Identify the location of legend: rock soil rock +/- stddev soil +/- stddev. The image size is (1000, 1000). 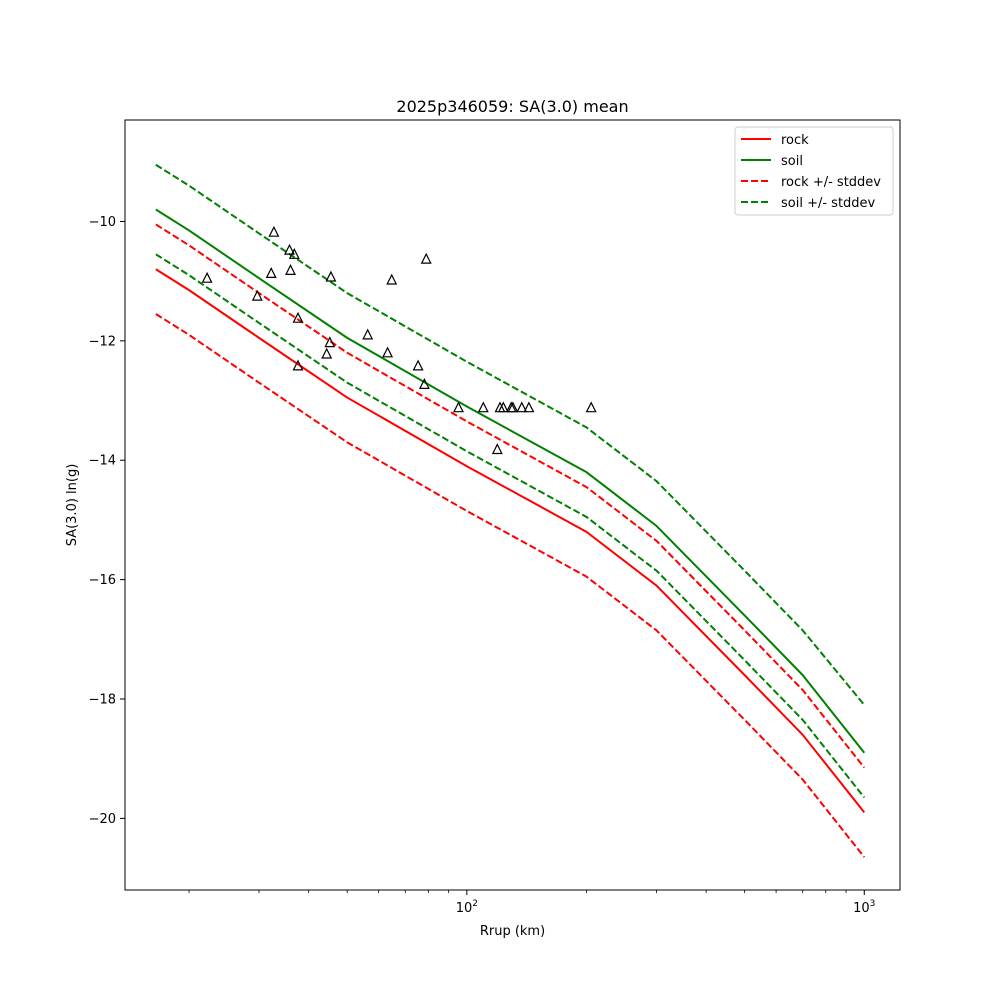
(814, 171).